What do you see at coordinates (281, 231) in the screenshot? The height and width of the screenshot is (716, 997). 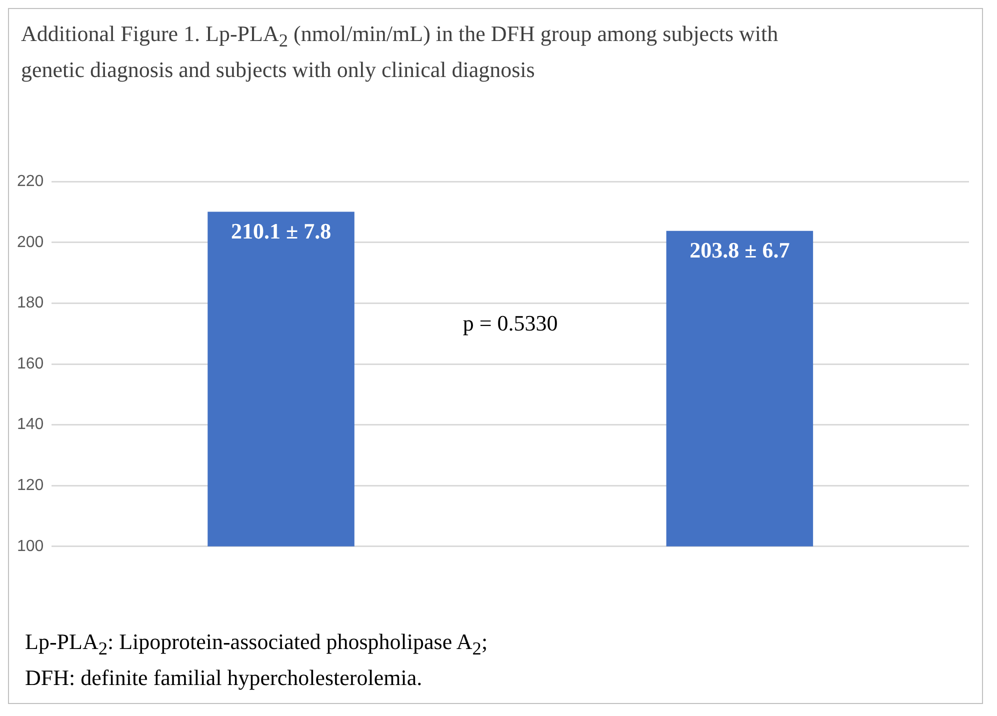 I see `data-label: 210.1 ± 7.8` at bounding box center [281, 231].